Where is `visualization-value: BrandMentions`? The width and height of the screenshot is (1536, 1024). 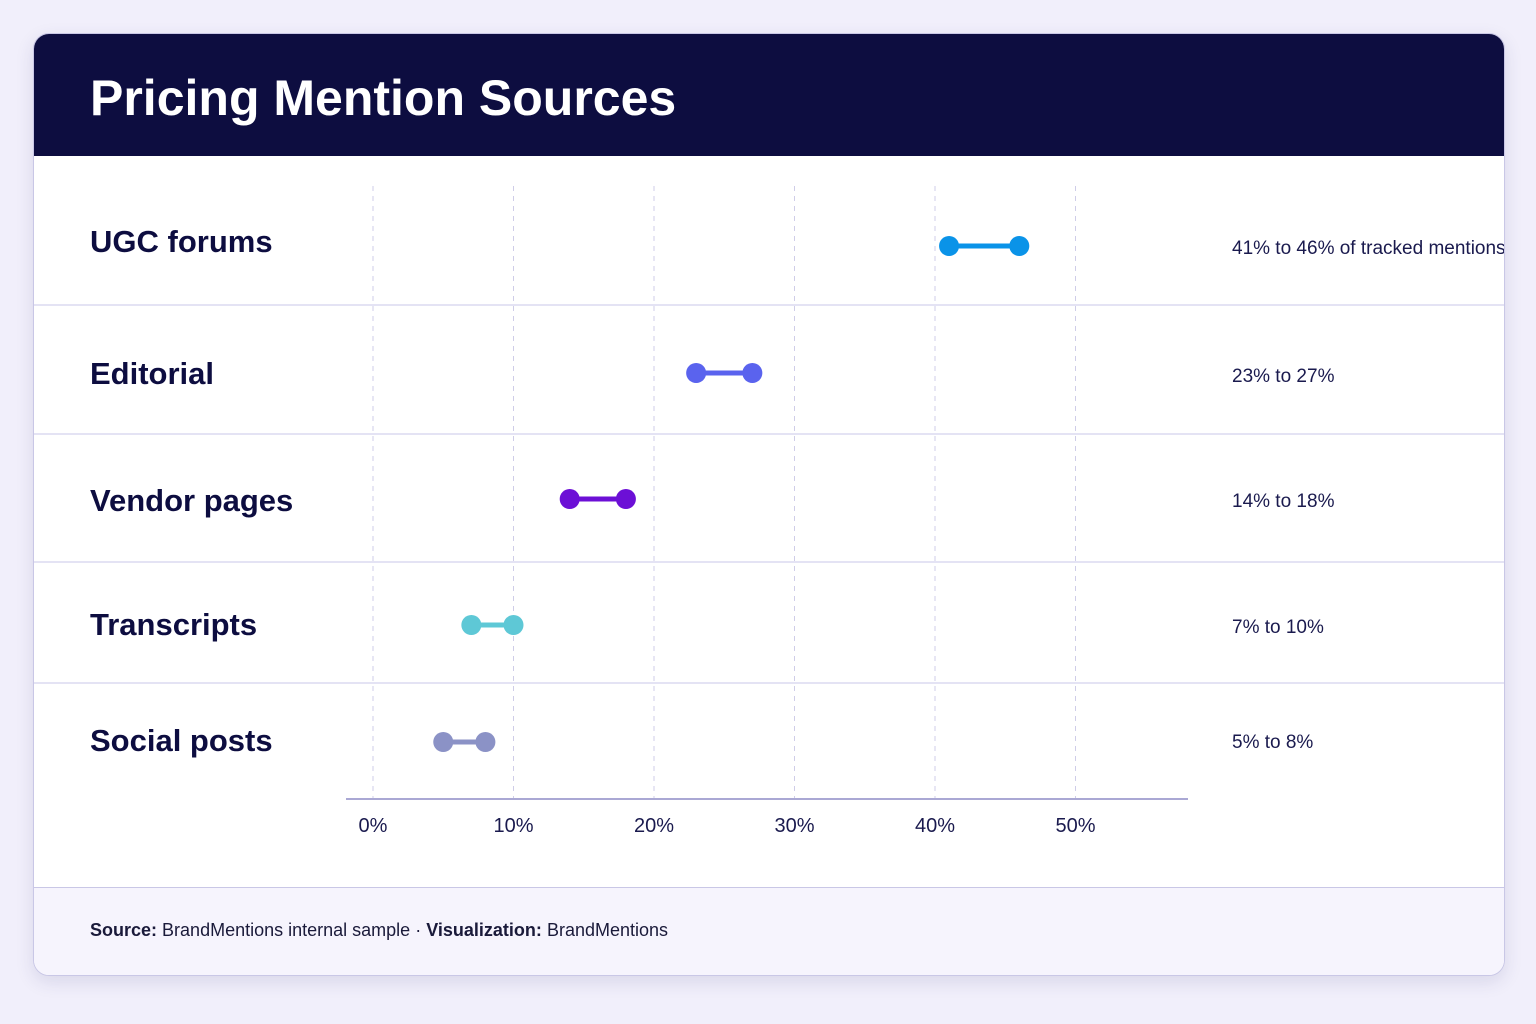 visualization-value: BrandMentions is located at coordinates (607, 930).